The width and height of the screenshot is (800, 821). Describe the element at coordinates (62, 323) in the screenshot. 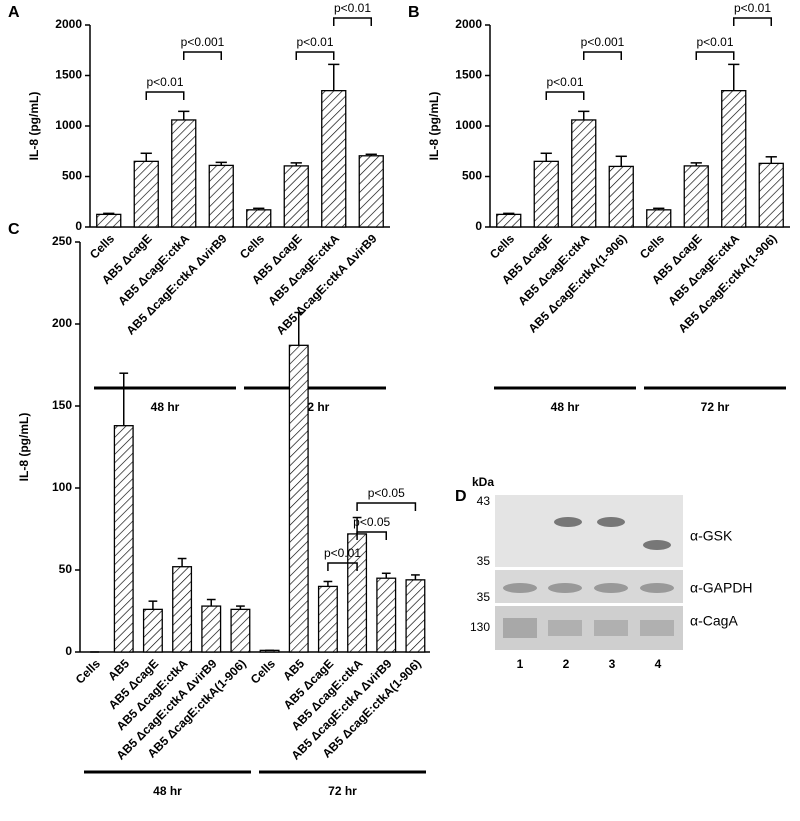

I see `y-tick-label: 200` at that location.